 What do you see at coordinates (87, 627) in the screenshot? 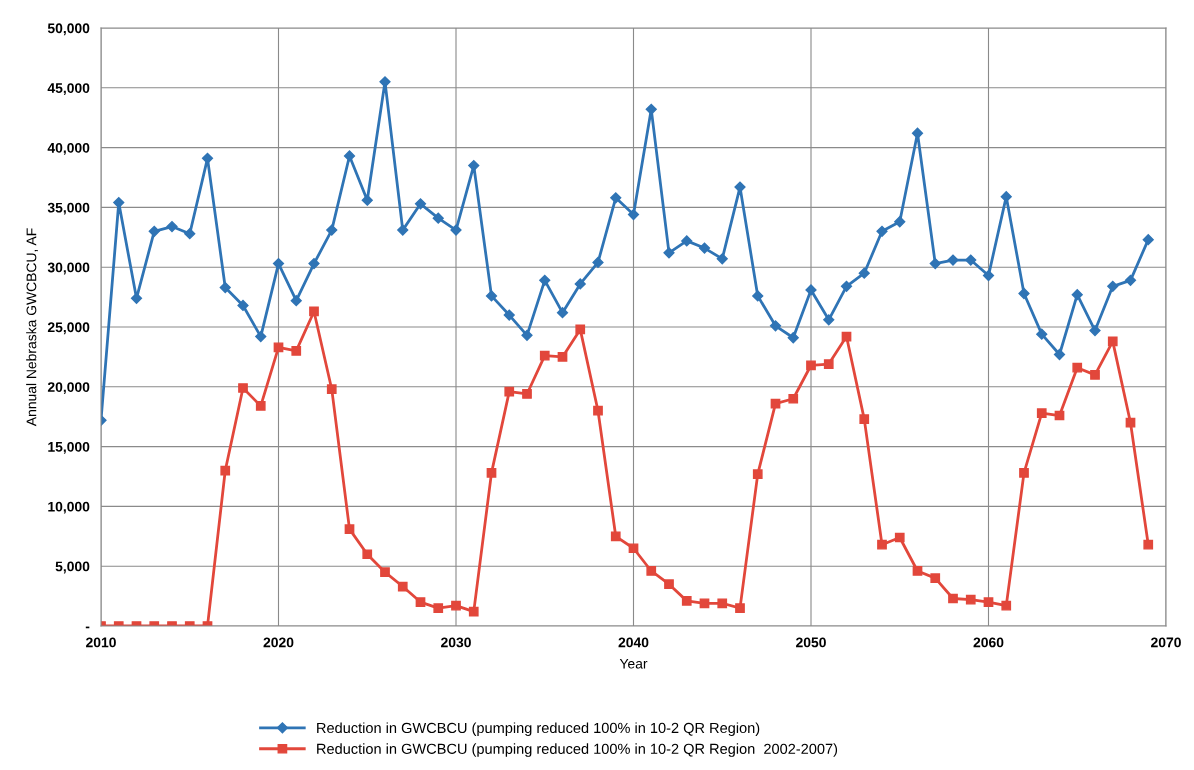
I see `y-tick-label: -` at bounding box center [87, 627].